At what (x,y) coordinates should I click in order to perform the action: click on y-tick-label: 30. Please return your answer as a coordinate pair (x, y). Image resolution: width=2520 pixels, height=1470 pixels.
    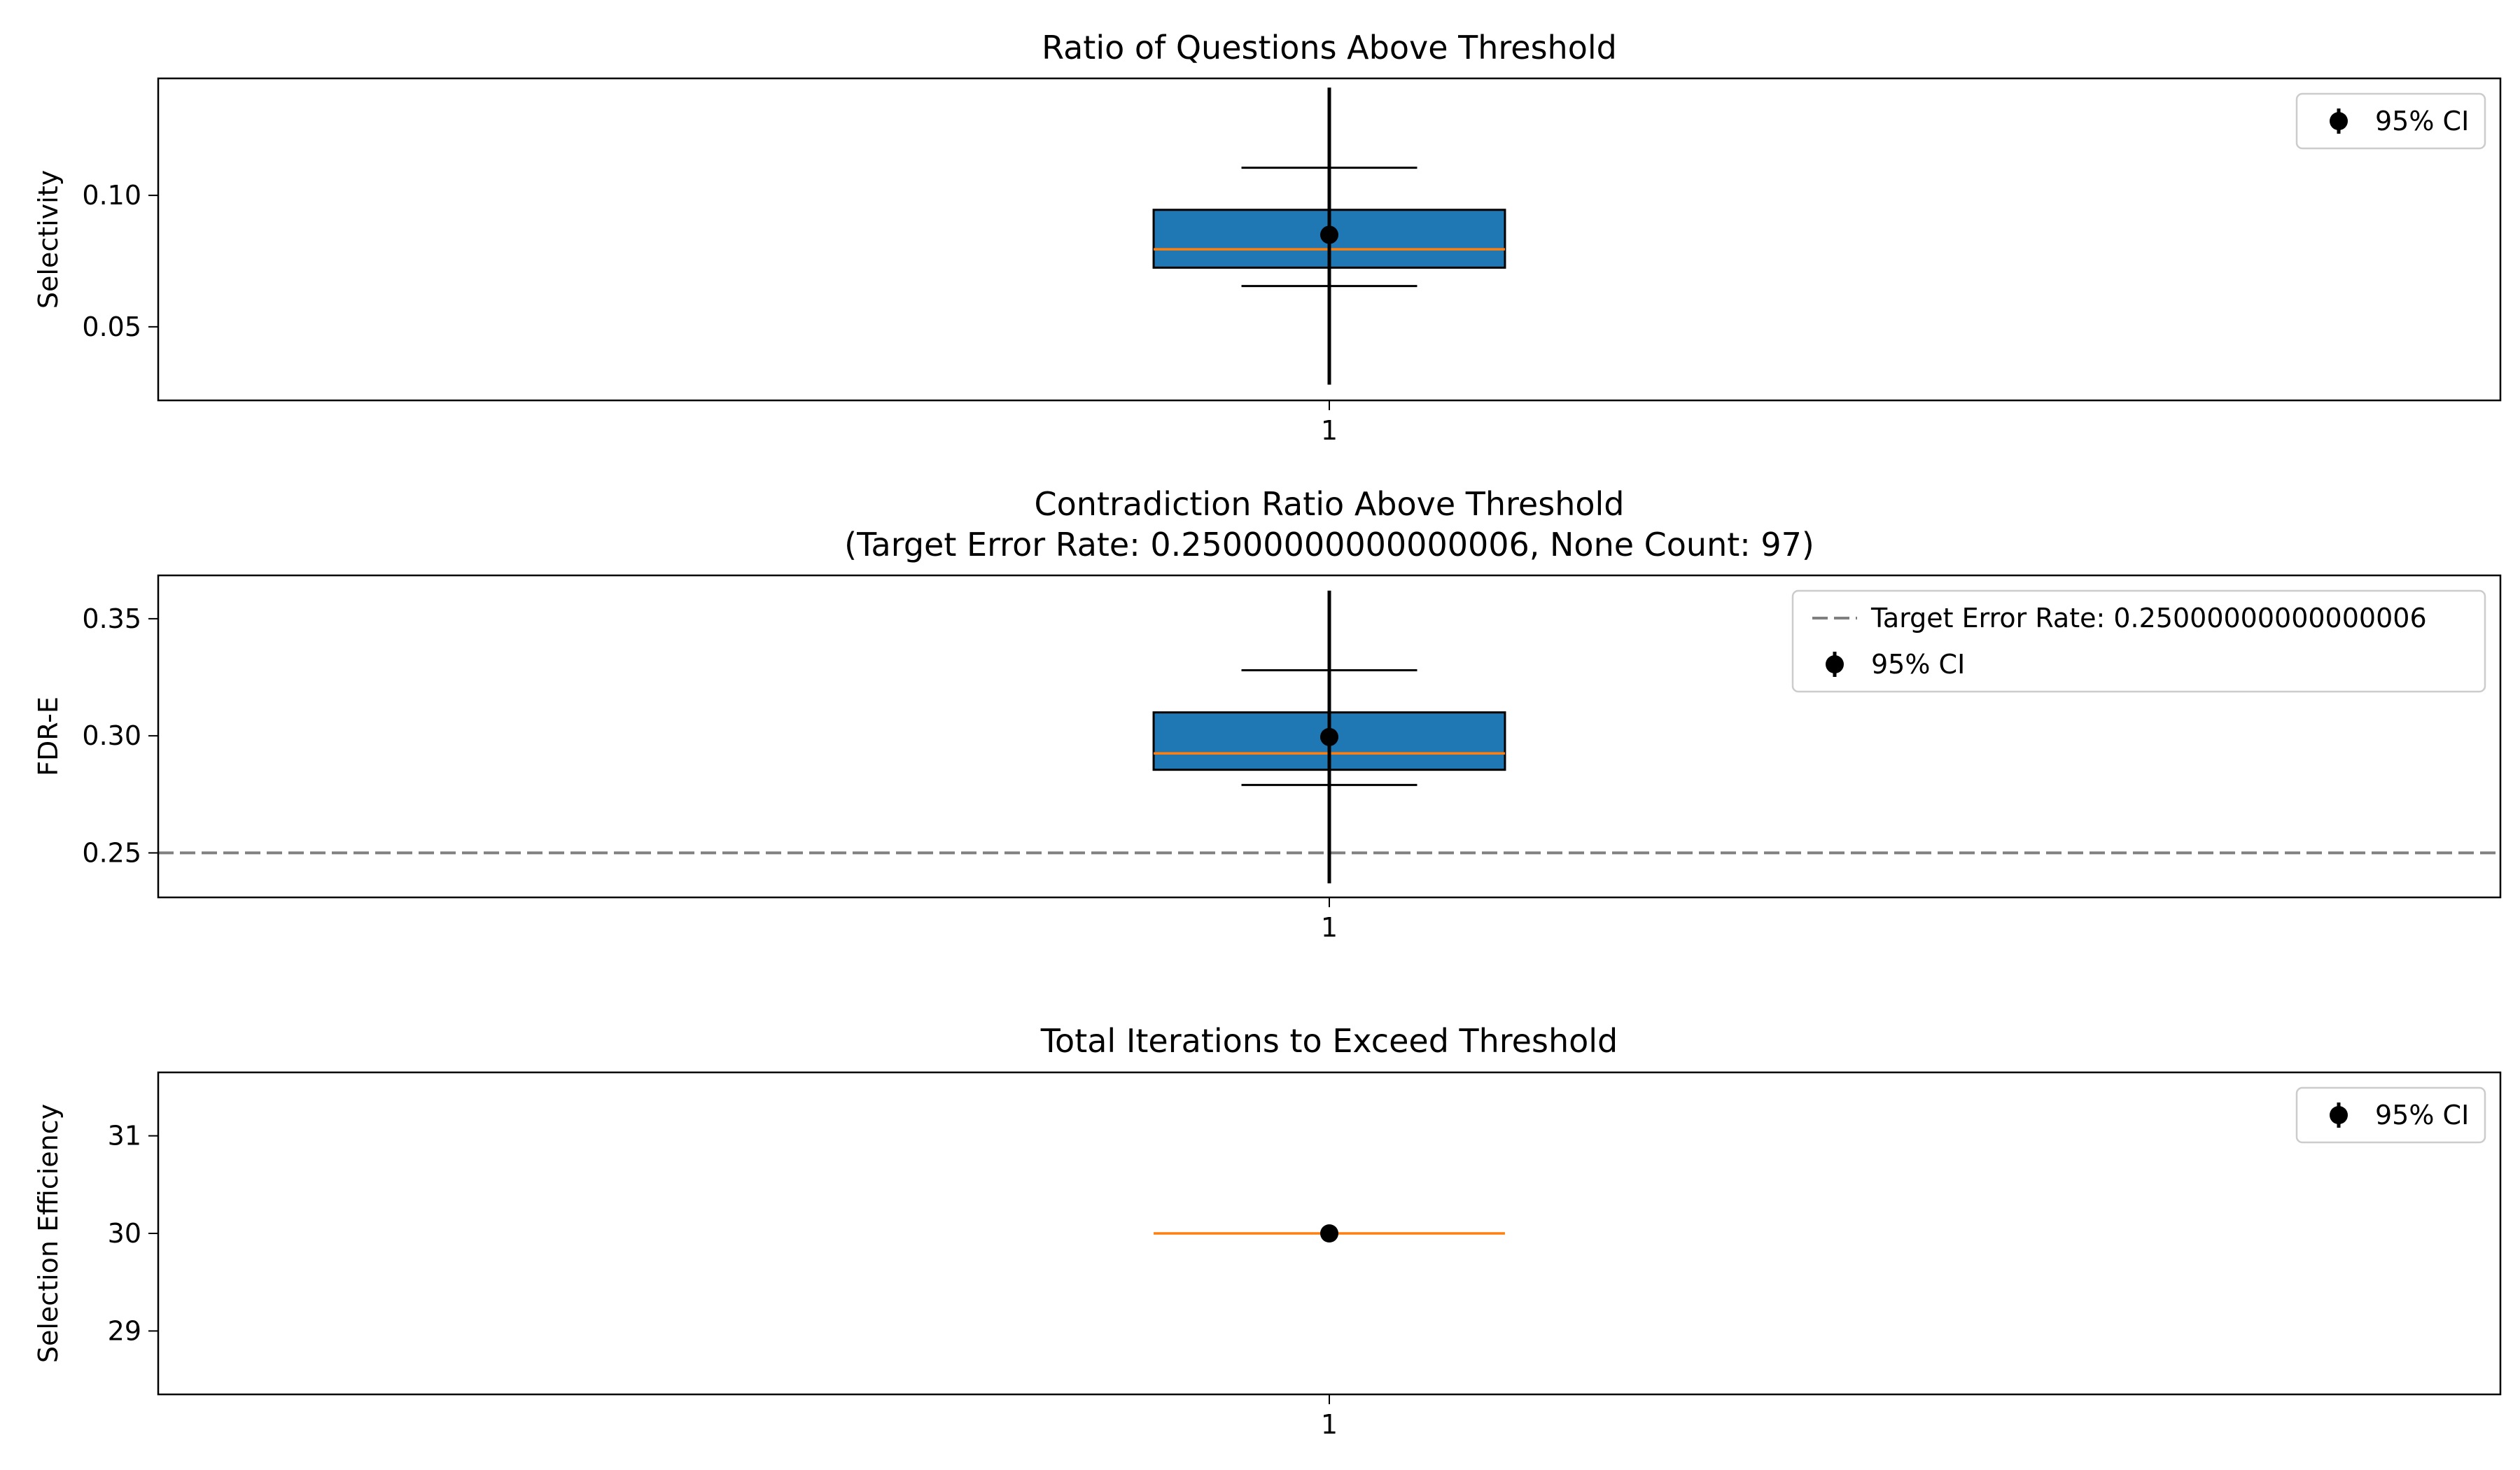
    Looking at the image, I should click on (124, 1233).